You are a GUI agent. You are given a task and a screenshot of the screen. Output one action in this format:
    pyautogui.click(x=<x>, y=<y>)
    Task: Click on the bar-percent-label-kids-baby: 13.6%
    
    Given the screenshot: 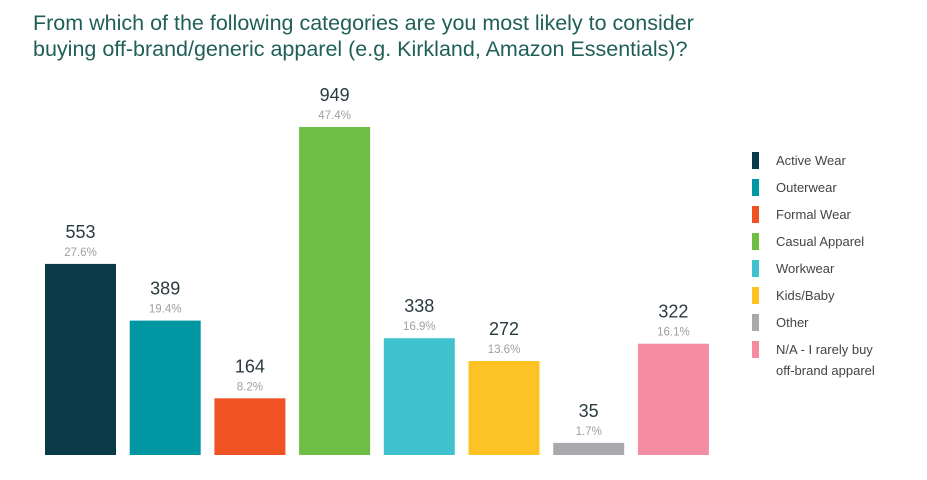 What is the action you would take?
    pyautogui.click(x=504, y=350)
    